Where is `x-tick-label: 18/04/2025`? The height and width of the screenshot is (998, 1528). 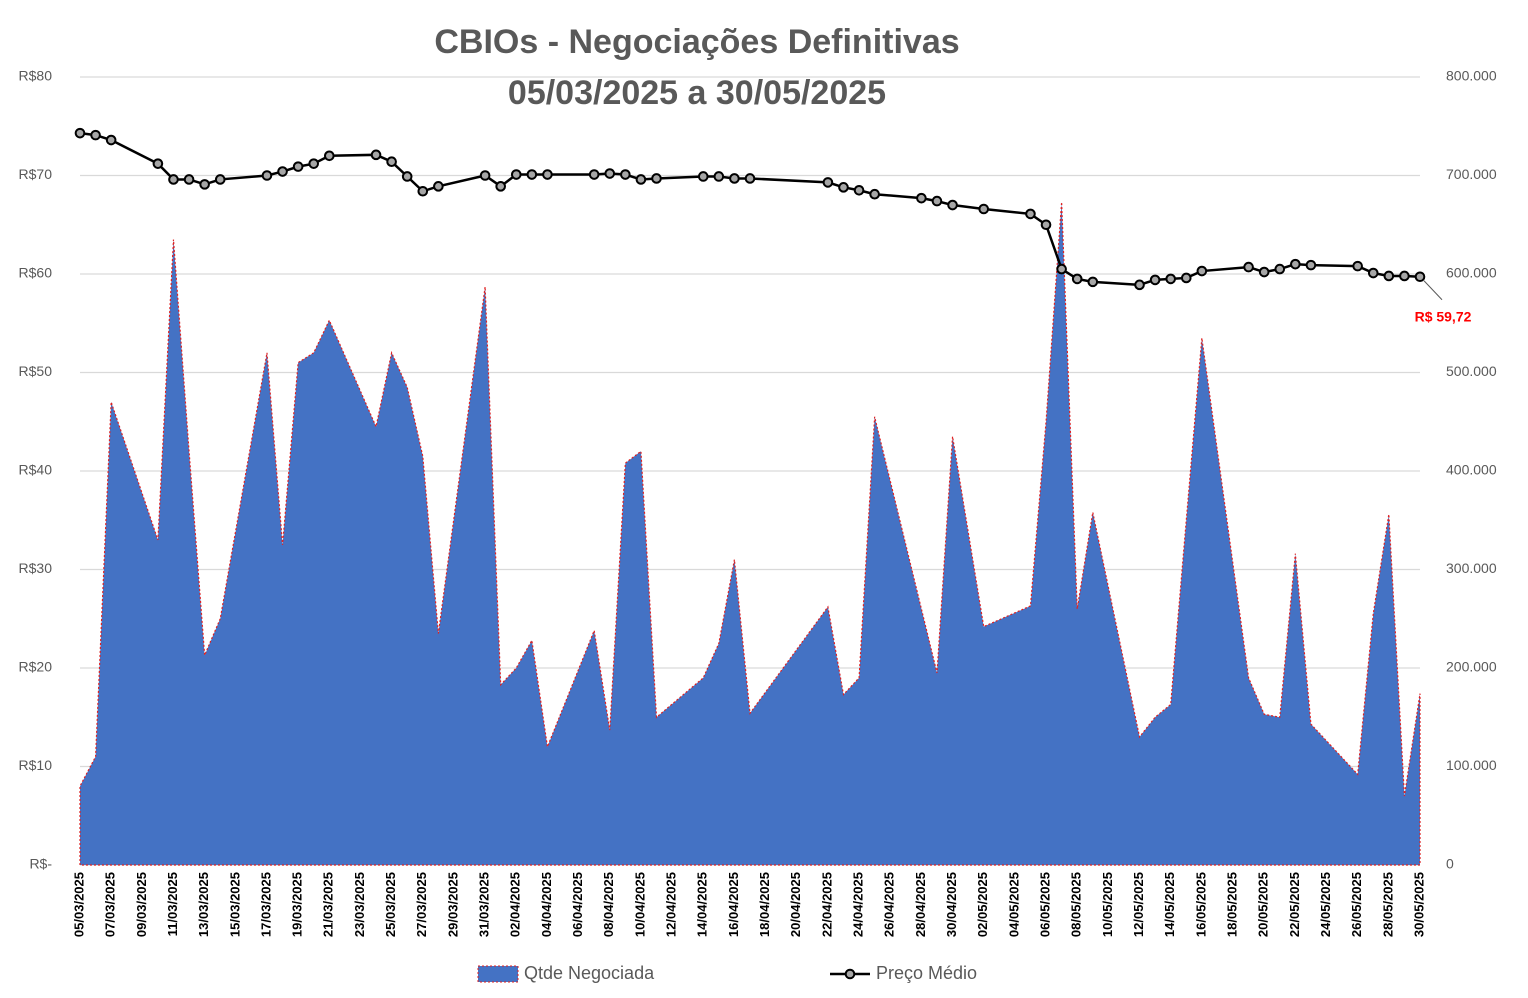
x-tick-label: 18/04/2025 is located at coordinates (764, 904).